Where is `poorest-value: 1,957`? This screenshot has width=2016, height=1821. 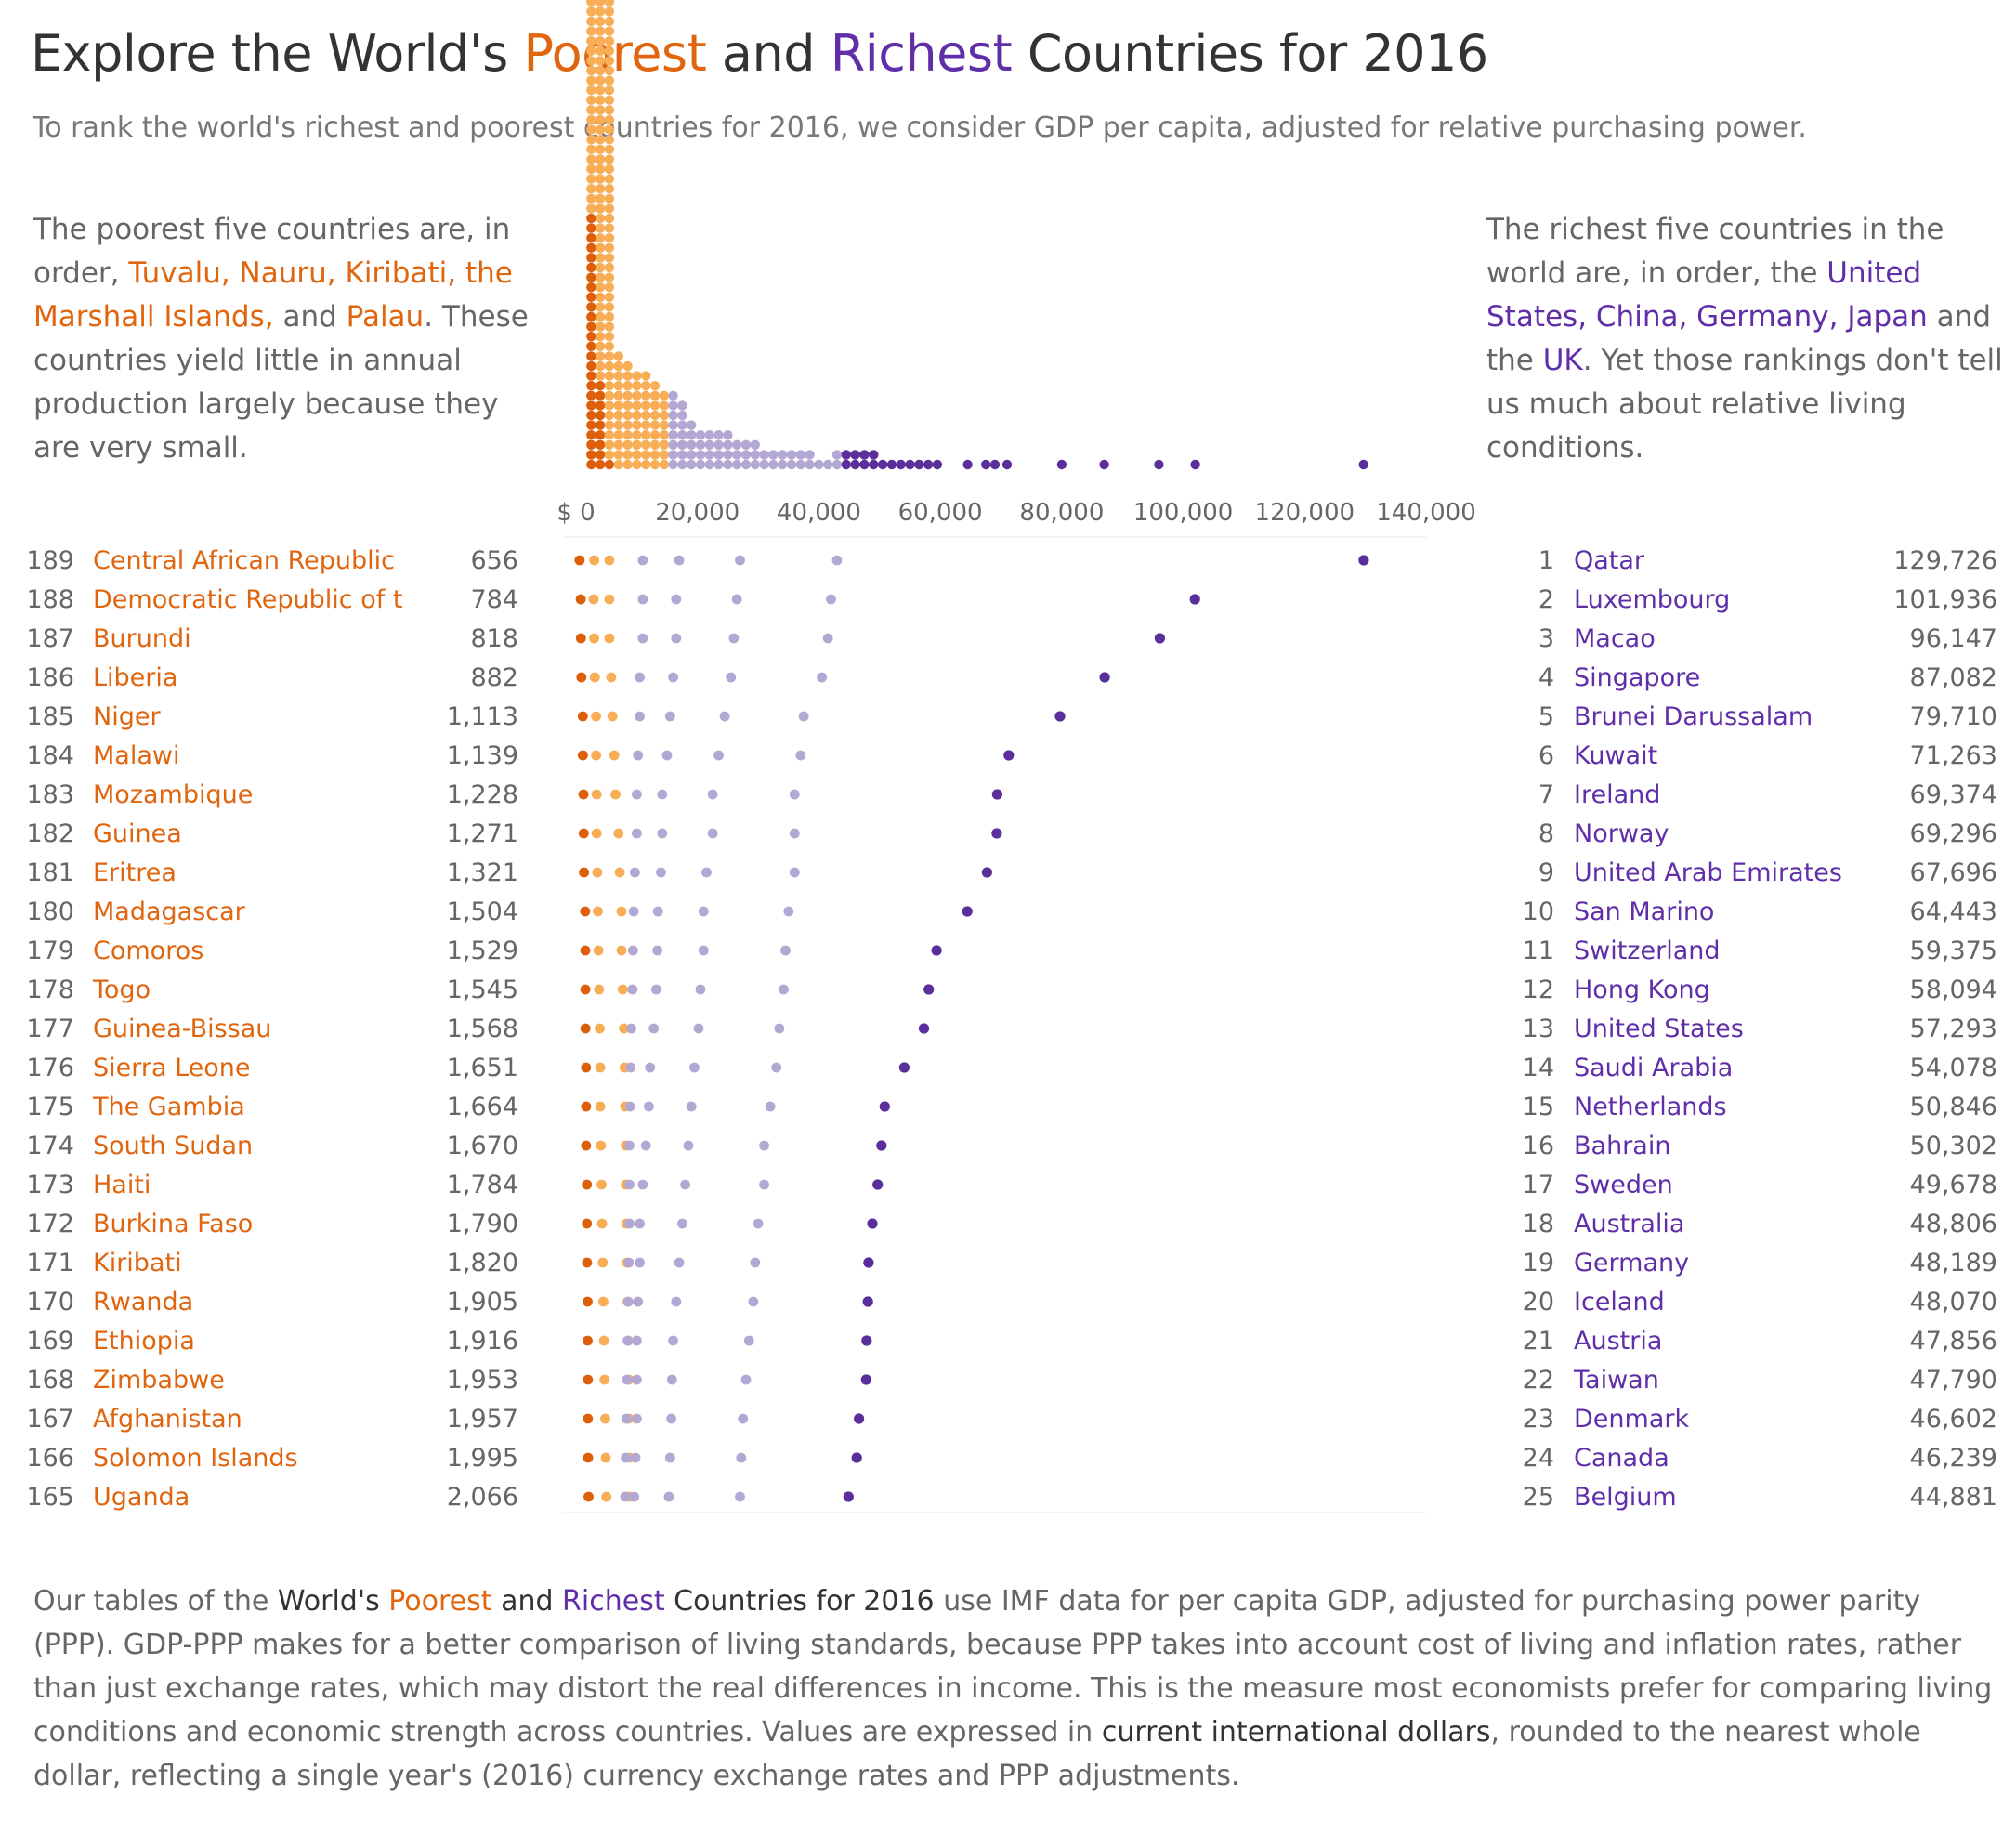
poorest-value: 1,957 is located at coordinates (483, 1419).